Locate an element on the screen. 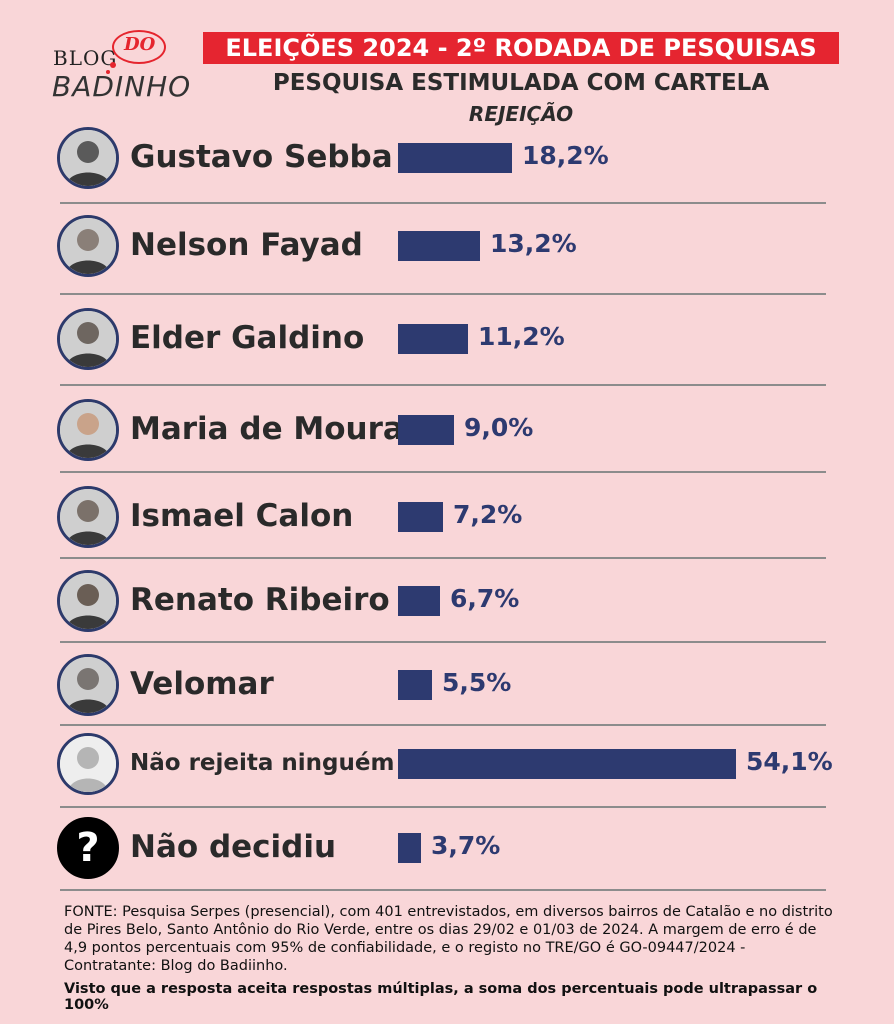 This screenshot has height=1024, width=894. data-label: 18,2% is located at coordinates (565, 155).